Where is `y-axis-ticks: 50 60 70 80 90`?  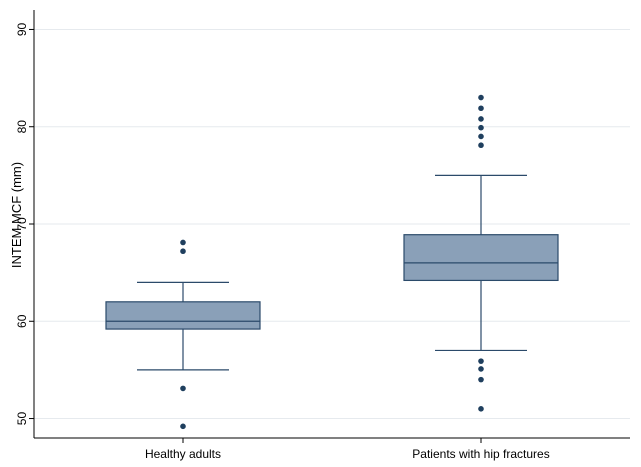
y-axis-ticks: 50 60 70 80 90 is located at coordinates (24, 223).